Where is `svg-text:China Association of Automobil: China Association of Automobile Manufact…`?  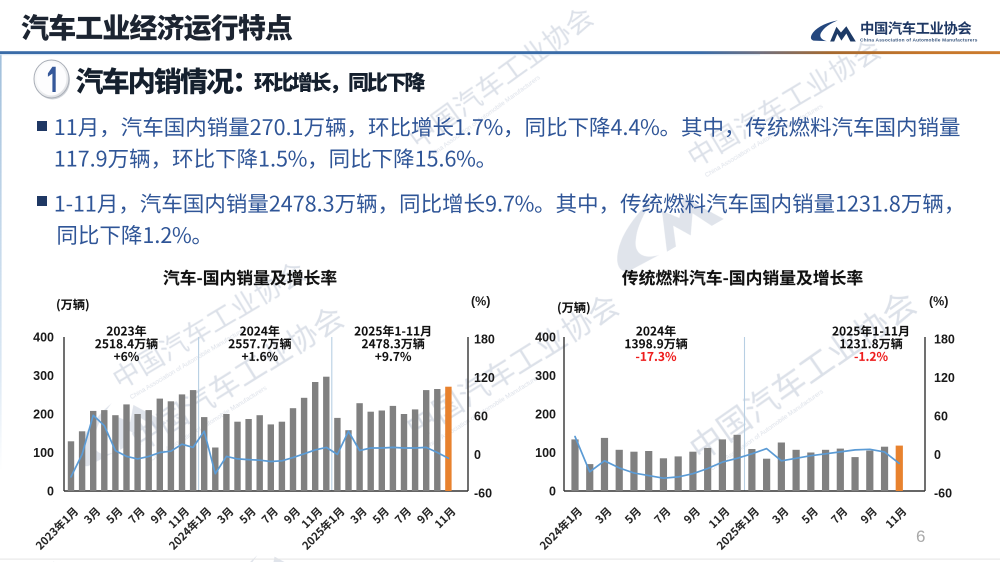
svg-text:China Association of Automobil: China Association of Automobile Manufact… is located at coordinates (919, 41).